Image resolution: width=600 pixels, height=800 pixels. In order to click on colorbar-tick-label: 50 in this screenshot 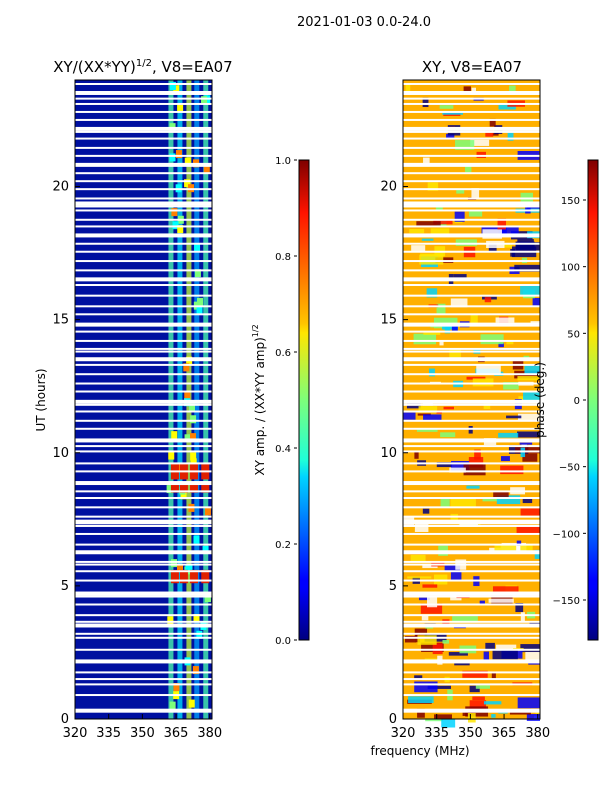, I will do `click(573, 334)`.